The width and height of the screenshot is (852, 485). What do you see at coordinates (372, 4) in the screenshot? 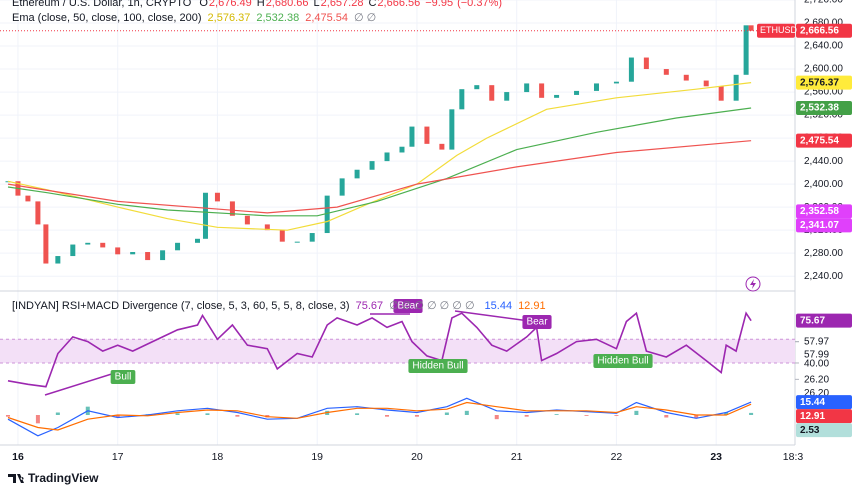
I see `ohlc-name: C` at bounding box center [372, 4].